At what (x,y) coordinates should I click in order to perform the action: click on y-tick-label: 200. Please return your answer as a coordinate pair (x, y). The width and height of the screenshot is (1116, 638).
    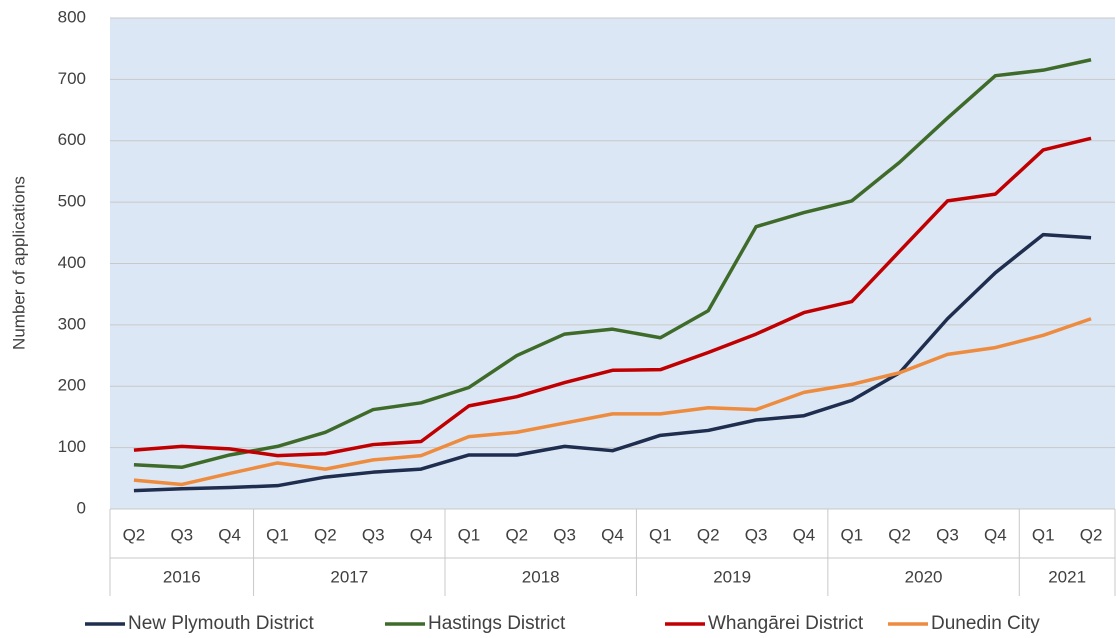
    Looking at the image, I should click on (72, 385).